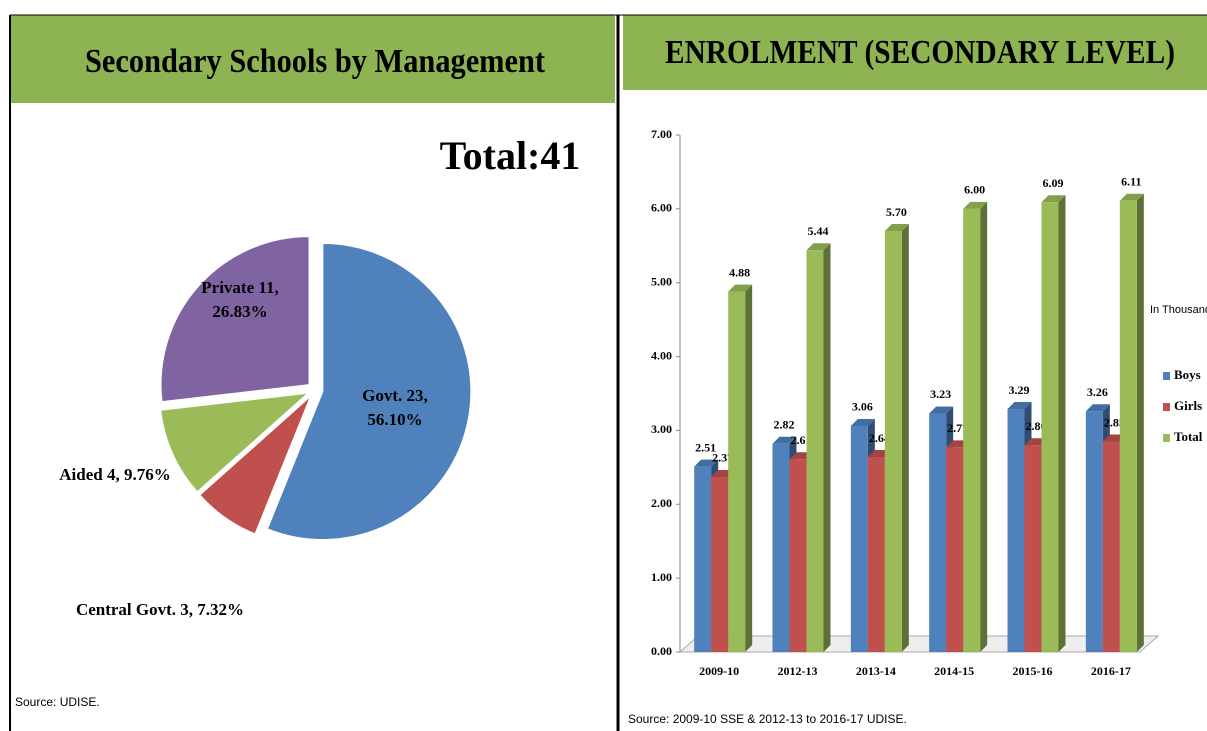  I want to click on x-tick-label: 2012-13, so click(798, 671).